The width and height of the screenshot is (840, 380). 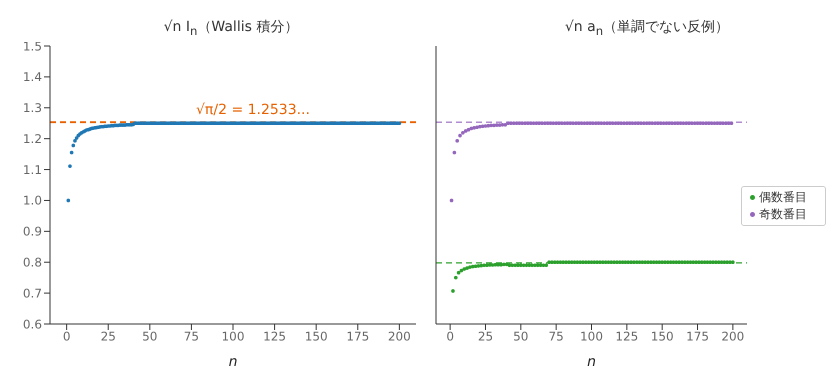 What do you see at coordinates (32, 293) in the screenshot?
I see `y-tick-label: 0.7` at bounding box center [32, 293].